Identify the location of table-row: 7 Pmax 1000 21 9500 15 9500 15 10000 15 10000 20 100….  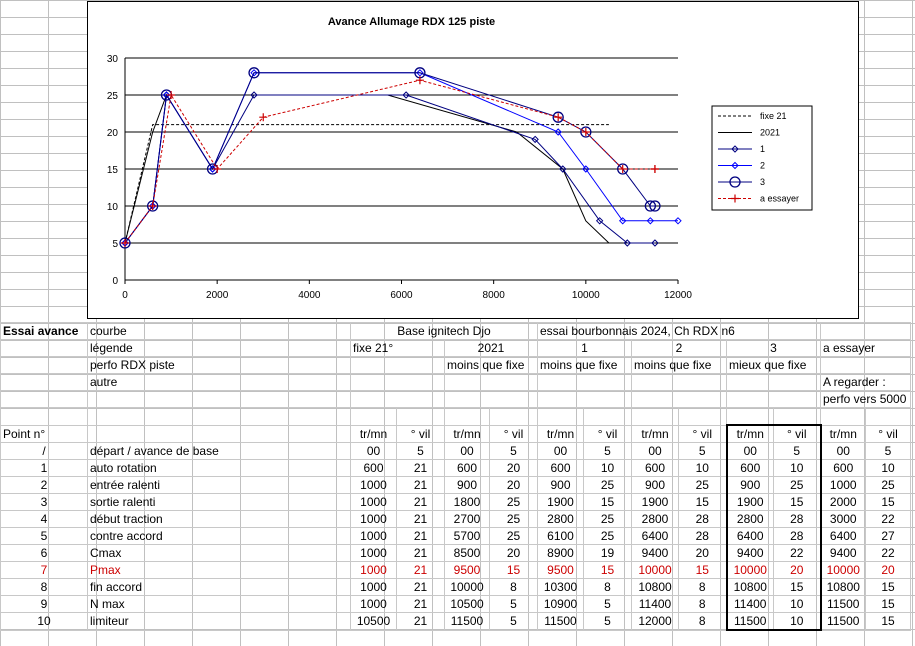
(455, 570).